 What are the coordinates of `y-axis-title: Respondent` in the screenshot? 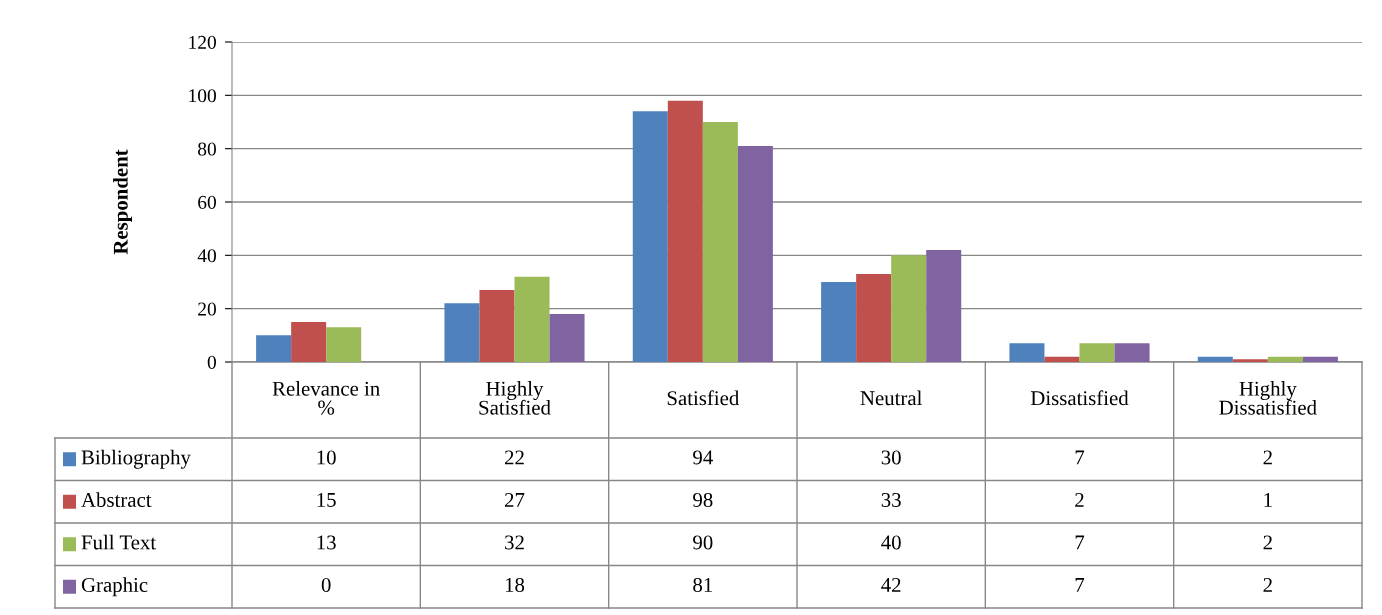 It's located at (122, 202).